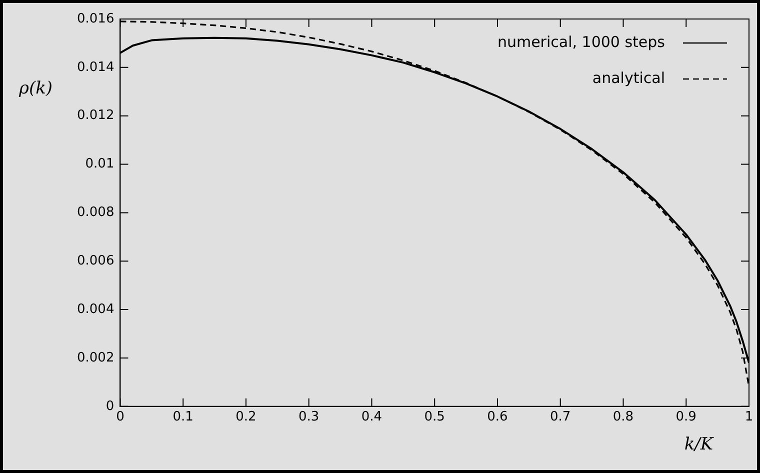 The image size is (760, 473). What do you see at coordinates (560, 417) in the screenshot?
I see `x-tick-label: 0.7` at bounding box center [560, 417].